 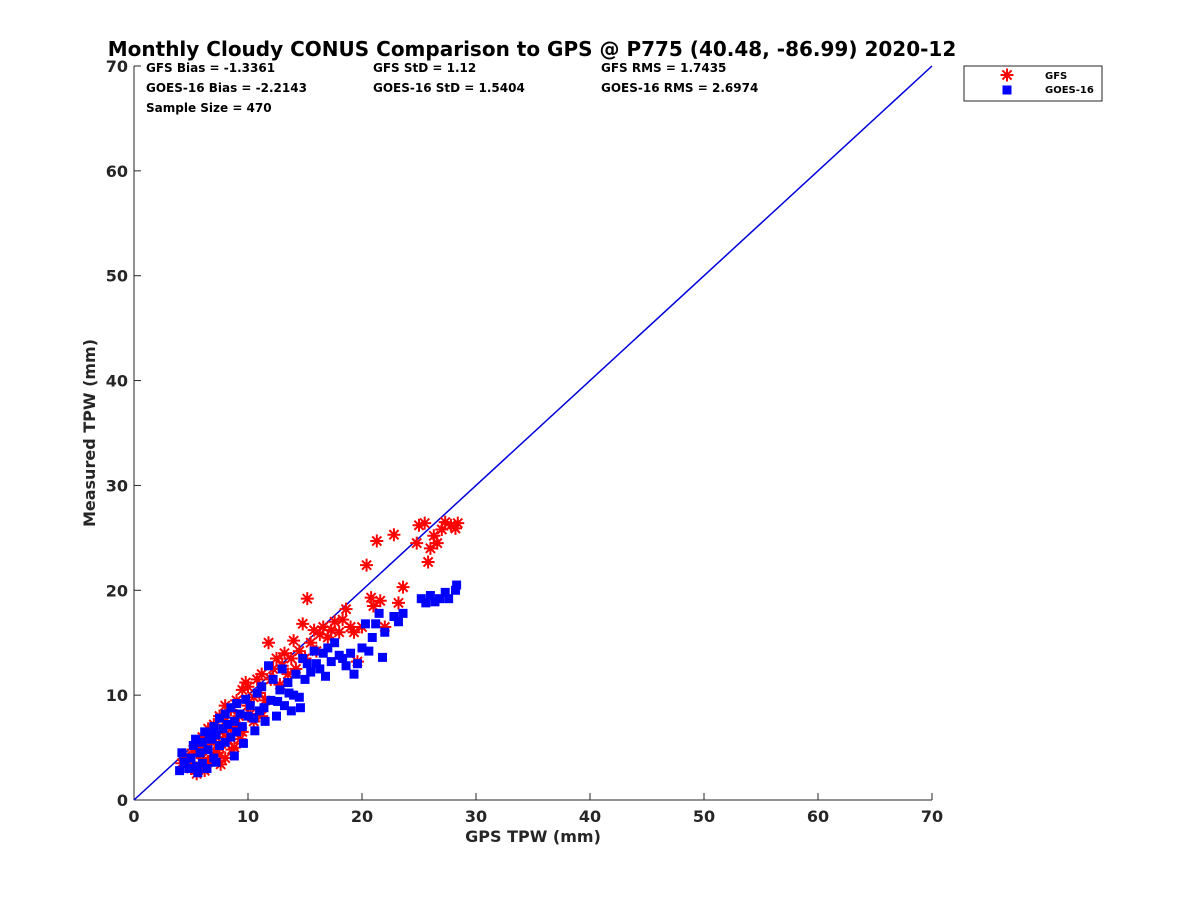 What do you see at coordinates (424, 68) in the screenshot?
I see `gfs-std-text: GFS StD = 1.12` at bounding box center [424, 68].